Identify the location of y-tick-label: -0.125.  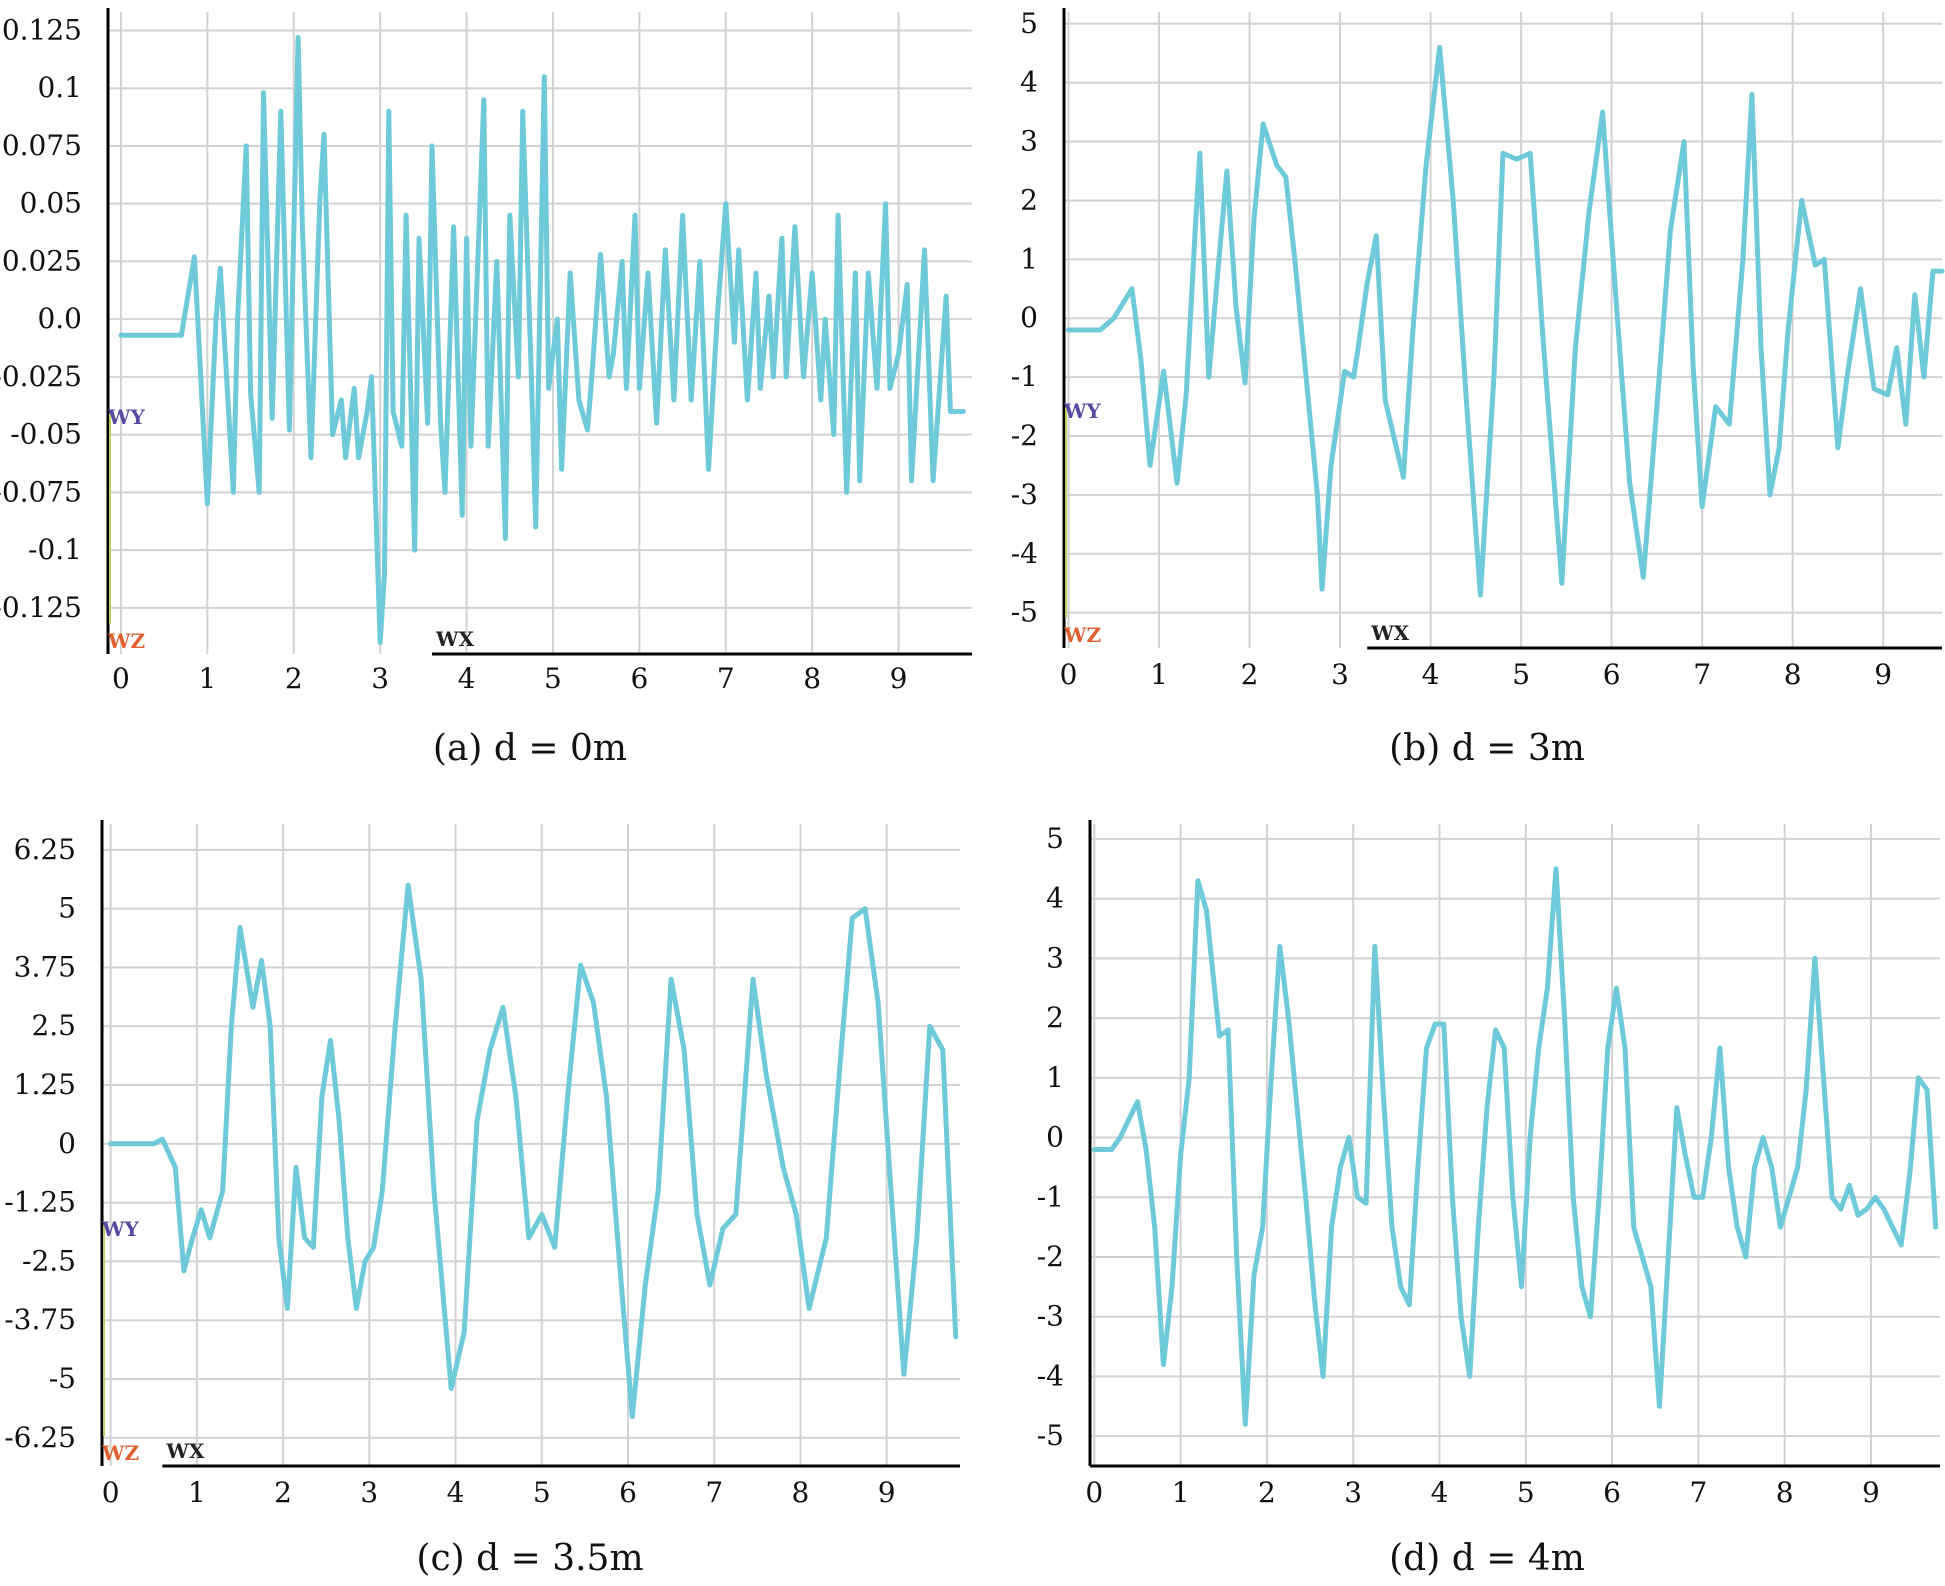
(41, 607).